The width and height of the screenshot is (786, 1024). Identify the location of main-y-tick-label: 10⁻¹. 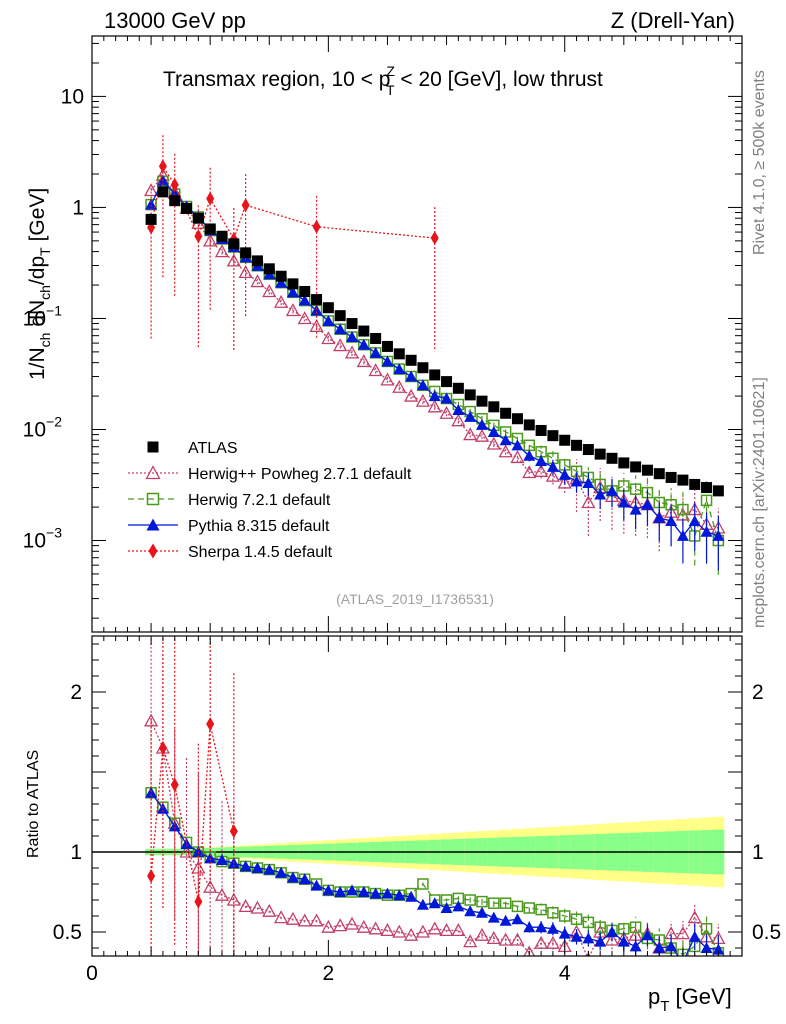
(43, 316).